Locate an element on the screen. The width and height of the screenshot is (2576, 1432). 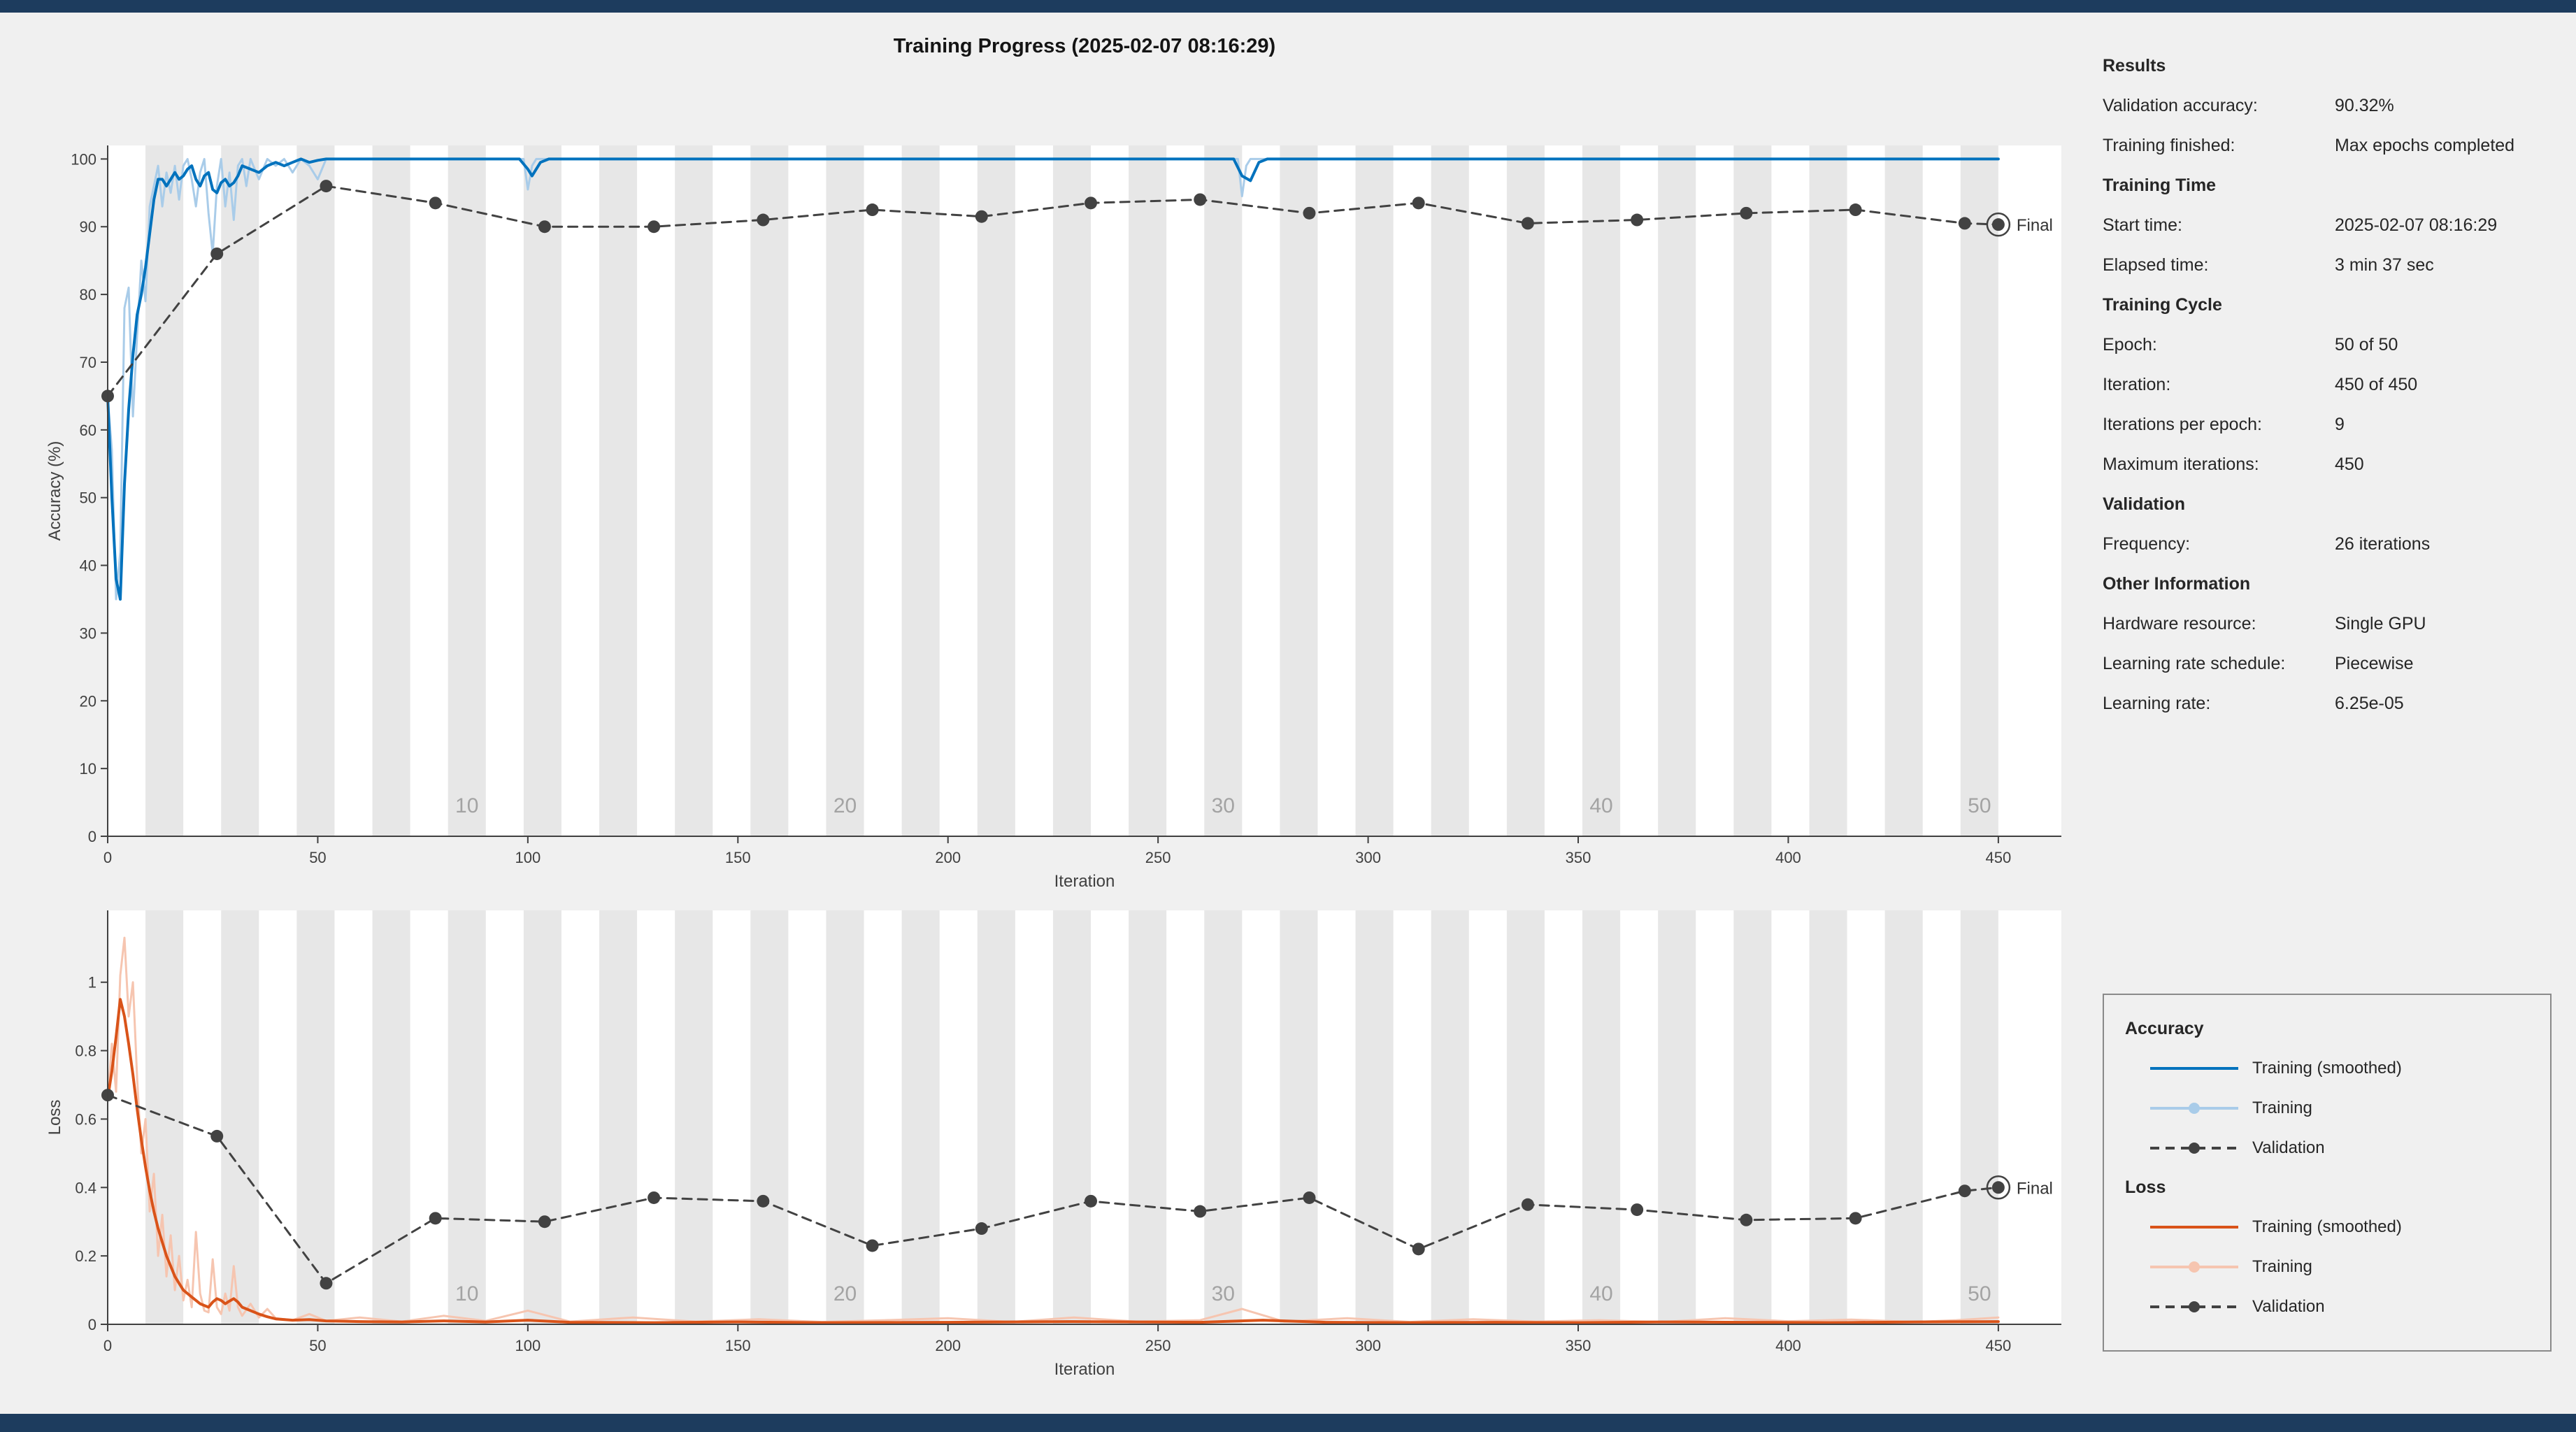
accuracy-final-label: Final is located at coordinates (2035, 226).